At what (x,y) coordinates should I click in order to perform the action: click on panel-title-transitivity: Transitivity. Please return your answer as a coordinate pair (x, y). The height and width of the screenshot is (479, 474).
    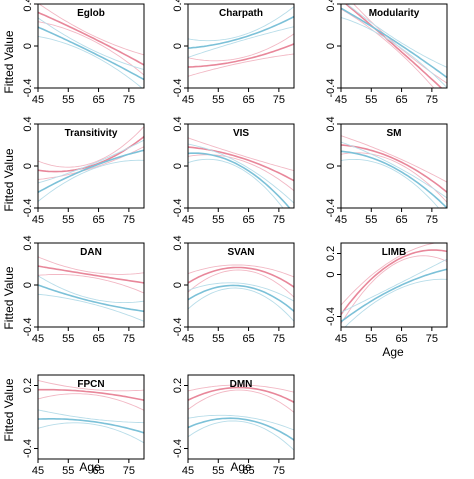
    Looking at the image, I should click on (91, 133).